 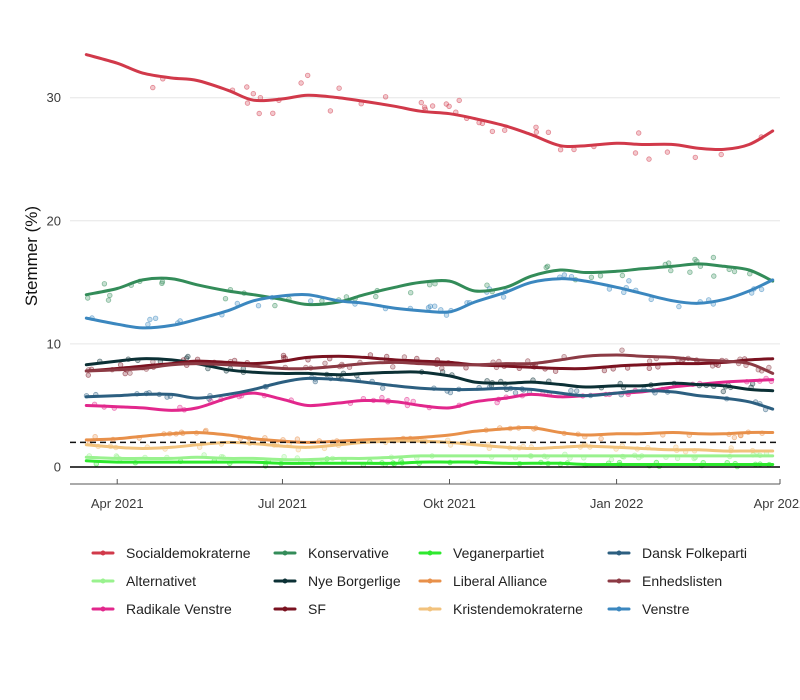 I want to click on legend-item: Alternativet, so click(x=143, y=581).